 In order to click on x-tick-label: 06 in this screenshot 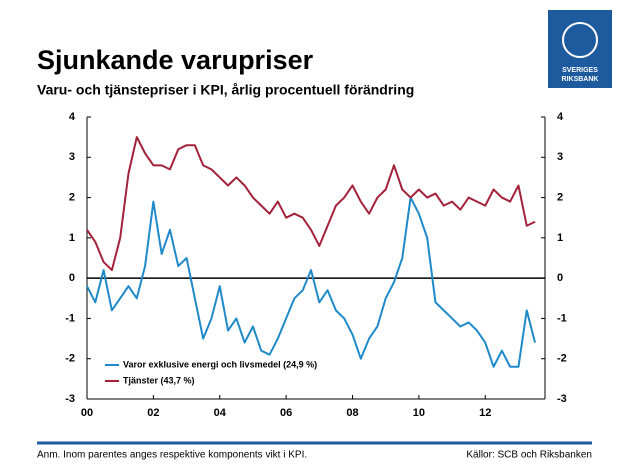, I will do `click(286, 413)`.